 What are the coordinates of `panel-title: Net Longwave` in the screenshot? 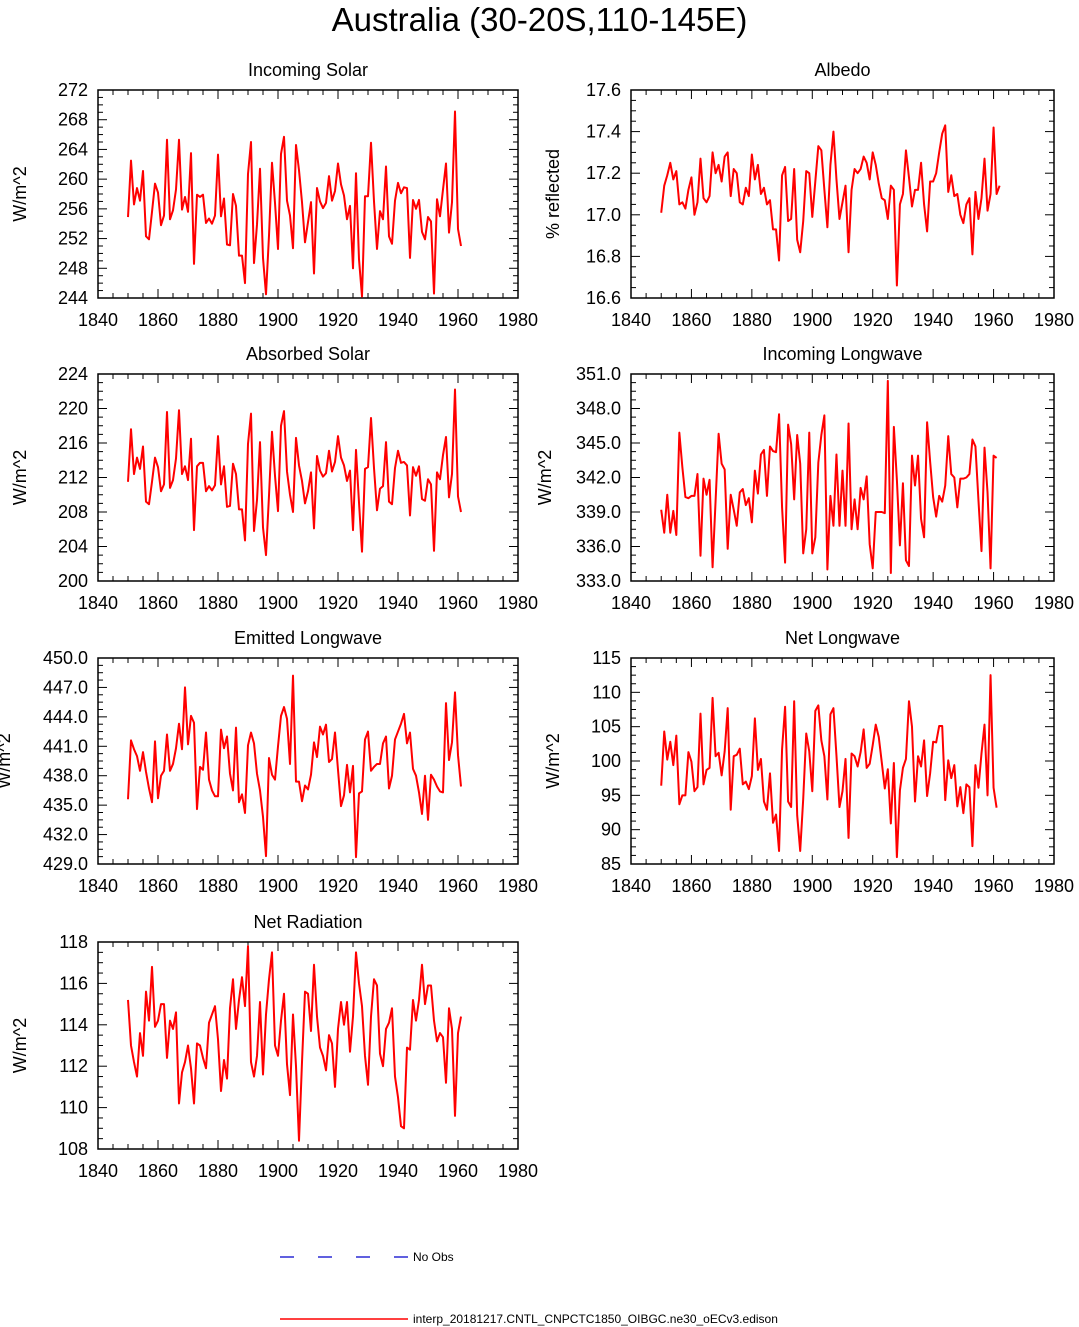 It's located at (842, 638).